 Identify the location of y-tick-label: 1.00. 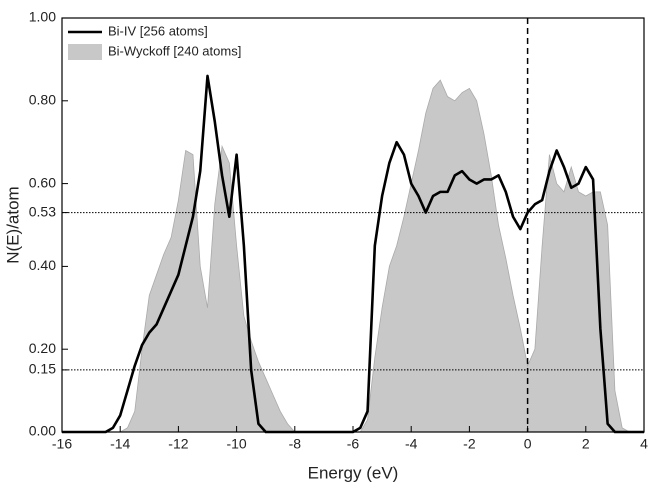
(42, 17).